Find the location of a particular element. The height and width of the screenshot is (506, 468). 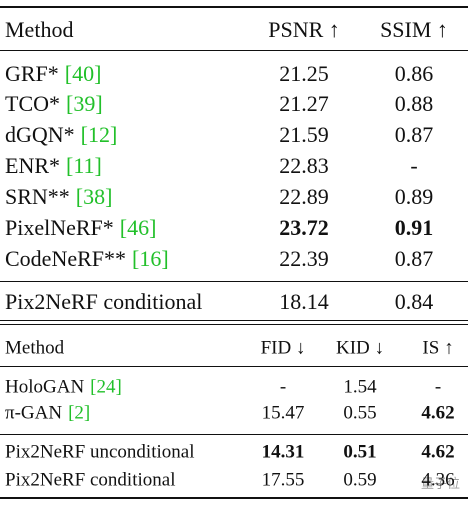

method-name: HoloGAN is located at coordinates (45, 387).